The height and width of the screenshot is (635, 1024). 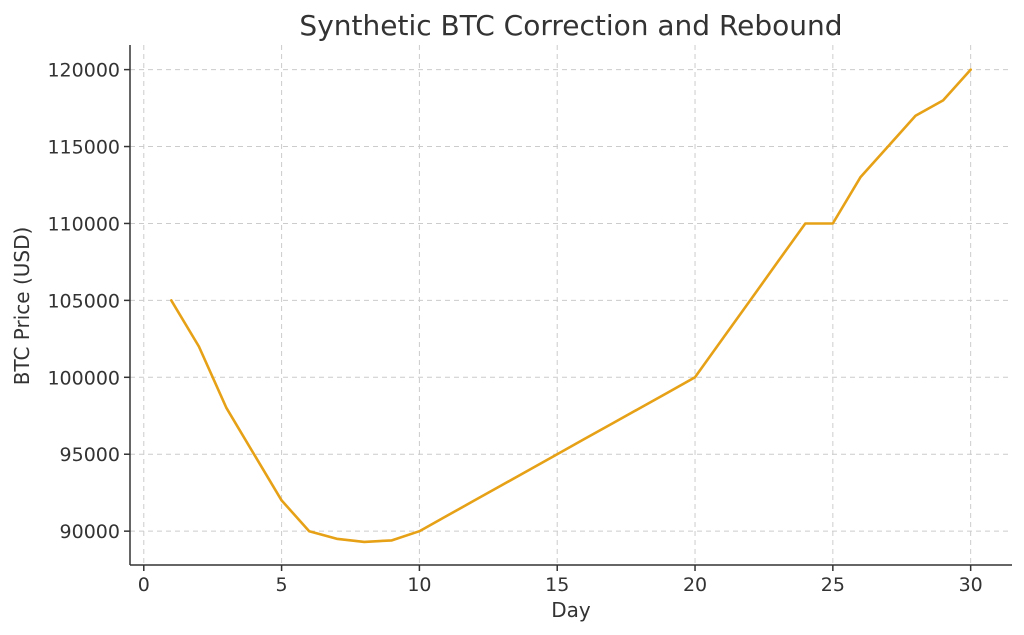 What do you see at coordinates (419, 585) in the screenshot?
I see `x-tick-label: 10` at bounding box center [419, 585].